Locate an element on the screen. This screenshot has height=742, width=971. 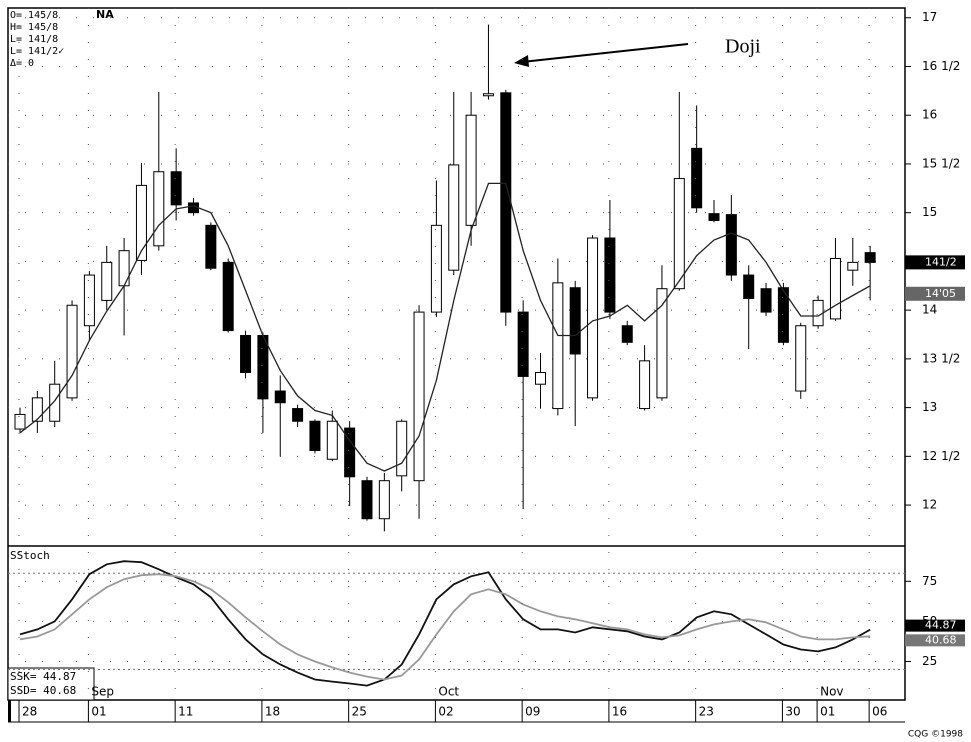
annotation-arrow is located at coordinates (605, 53).